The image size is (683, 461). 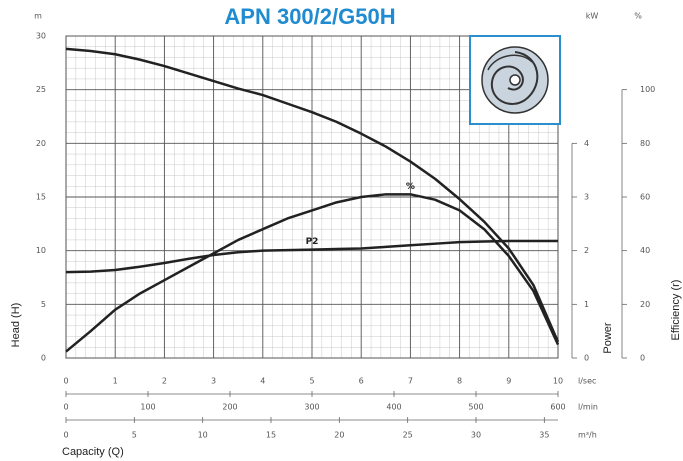 I want to click on y3-tick-label: 80, so click(x=645, y=143).